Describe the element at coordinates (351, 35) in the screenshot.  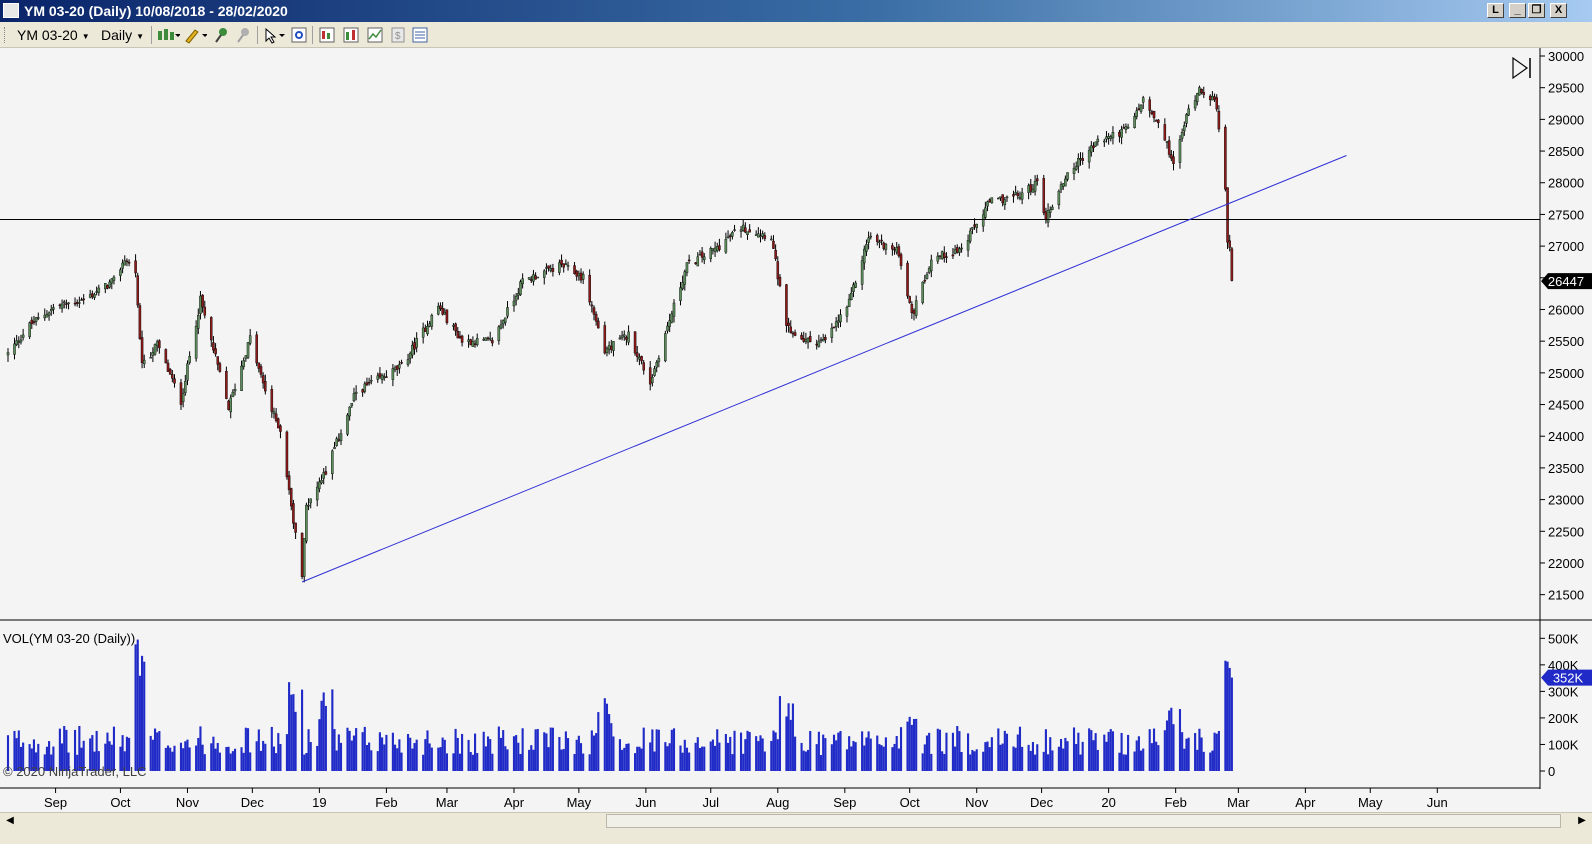
I see `indicators-icon` at that location.